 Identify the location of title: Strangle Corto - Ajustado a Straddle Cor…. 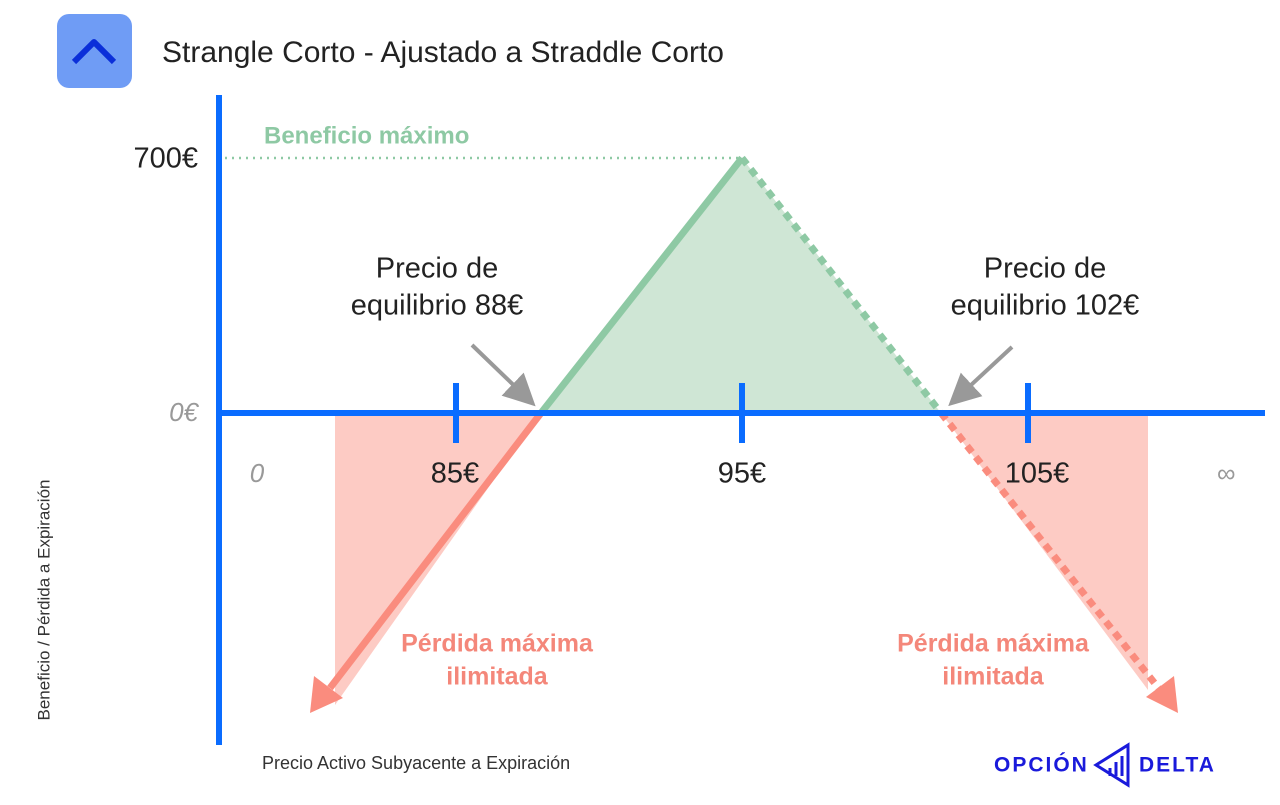
(443, 52).